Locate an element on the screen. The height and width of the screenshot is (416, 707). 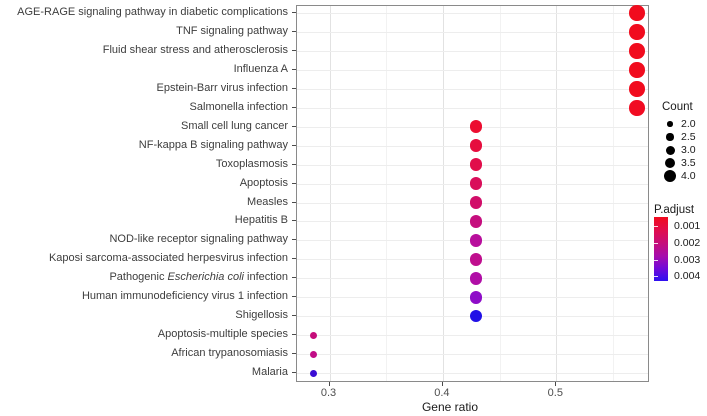
pathway-label: NF-kappa B signaling pathway is located at coordinates (213, 144).